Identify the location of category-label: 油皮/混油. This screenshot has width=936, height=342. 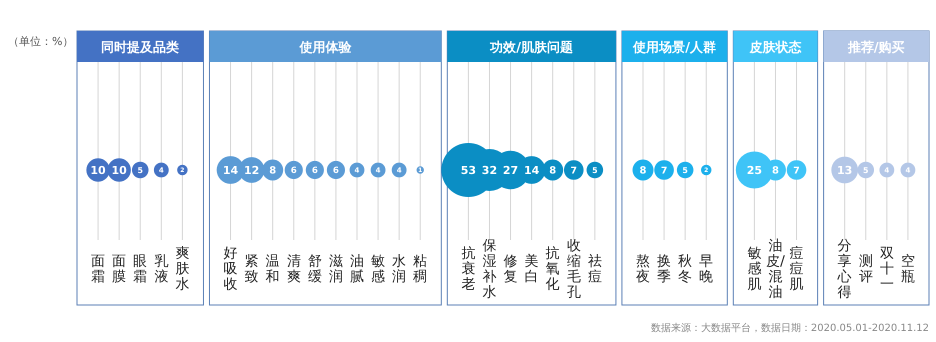
(776, 269).